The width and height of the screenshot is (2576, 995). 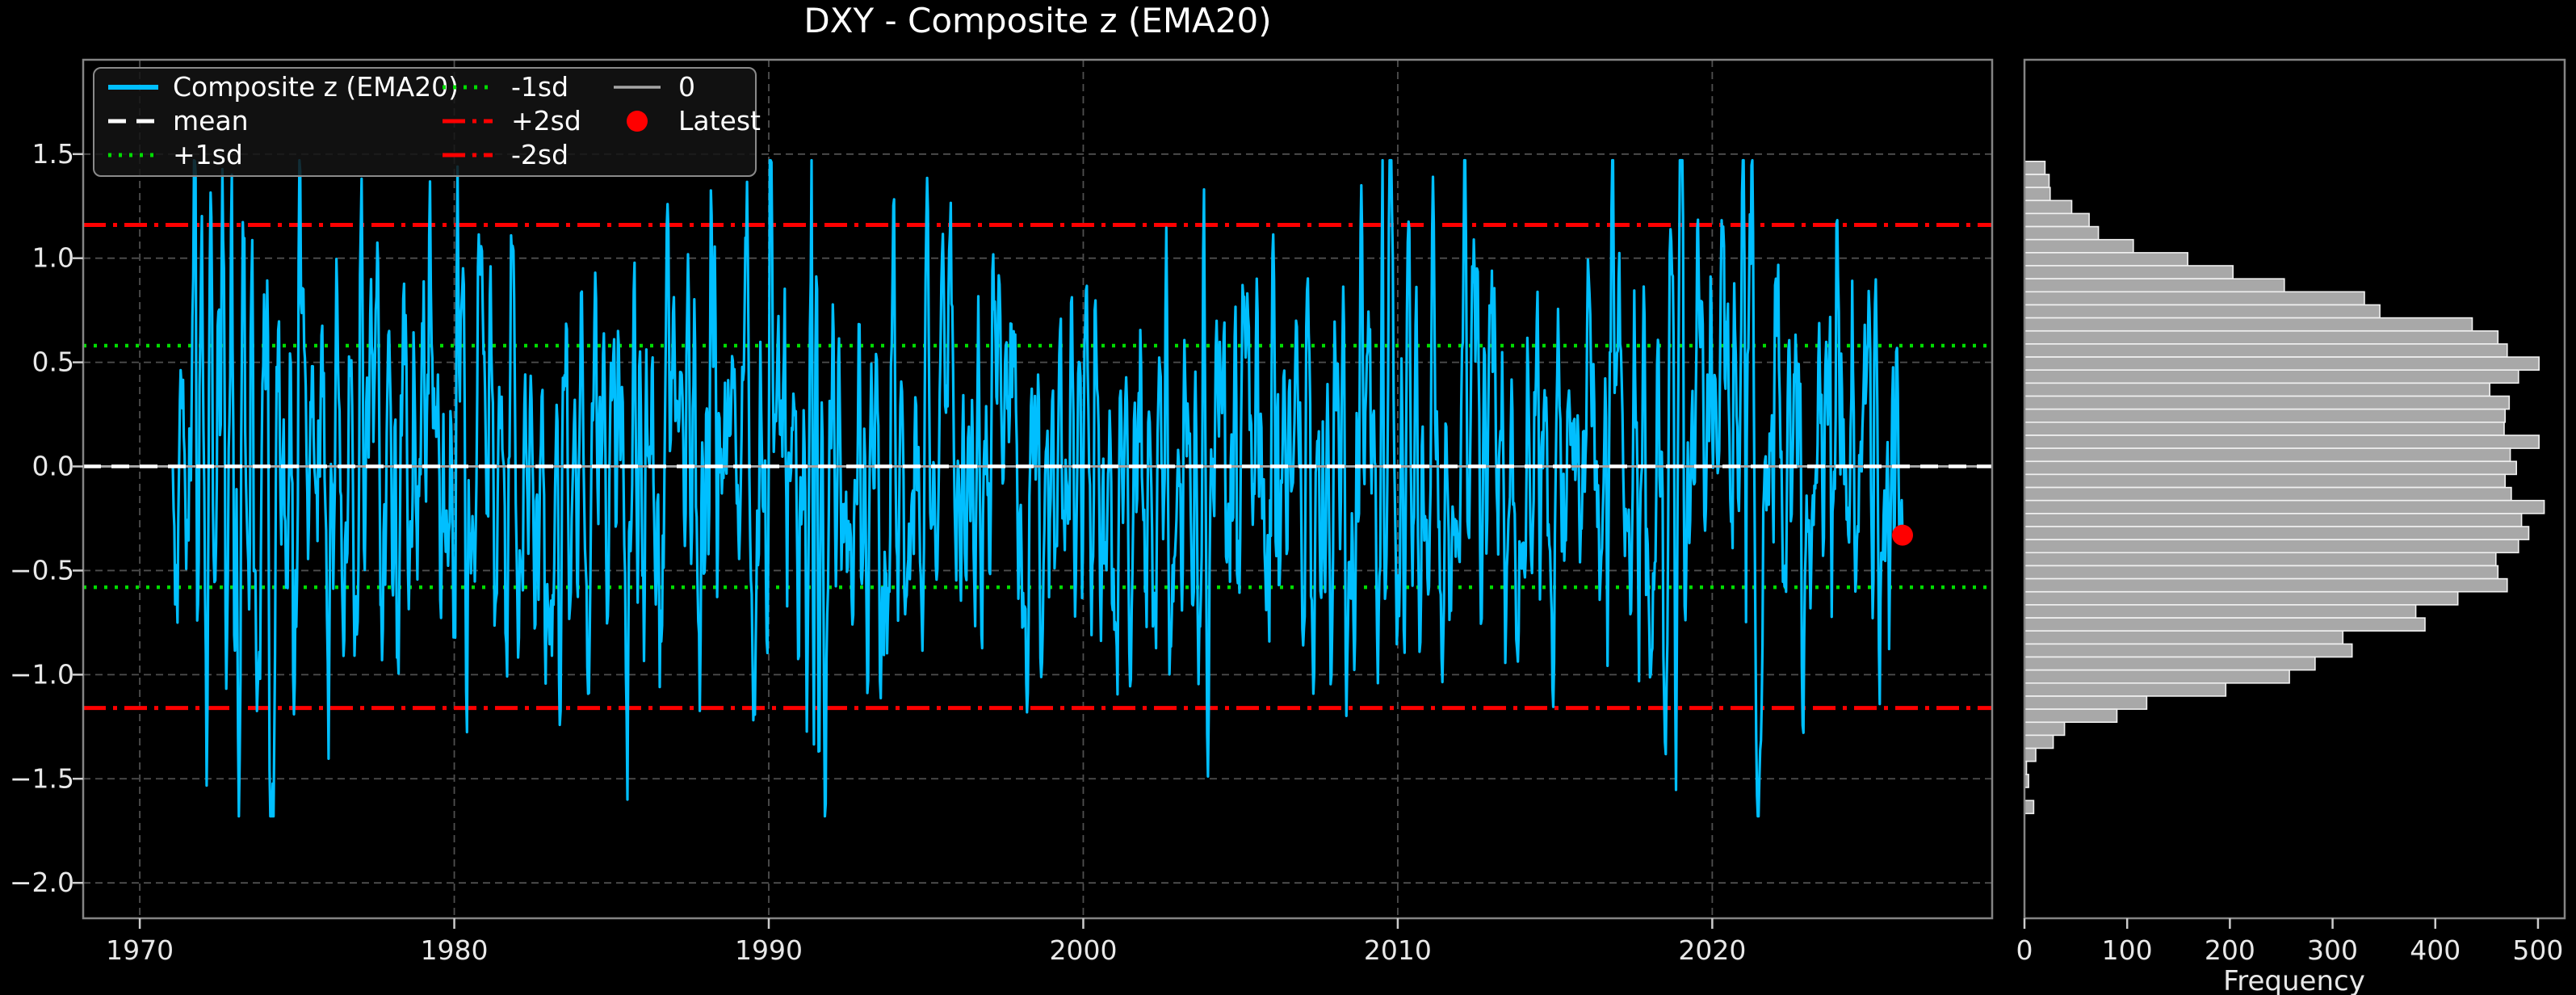 What do you see at coordinates (211, 120) in the screenshot?
I see `legend-item-label: mean` at bounding box center [211, 120].